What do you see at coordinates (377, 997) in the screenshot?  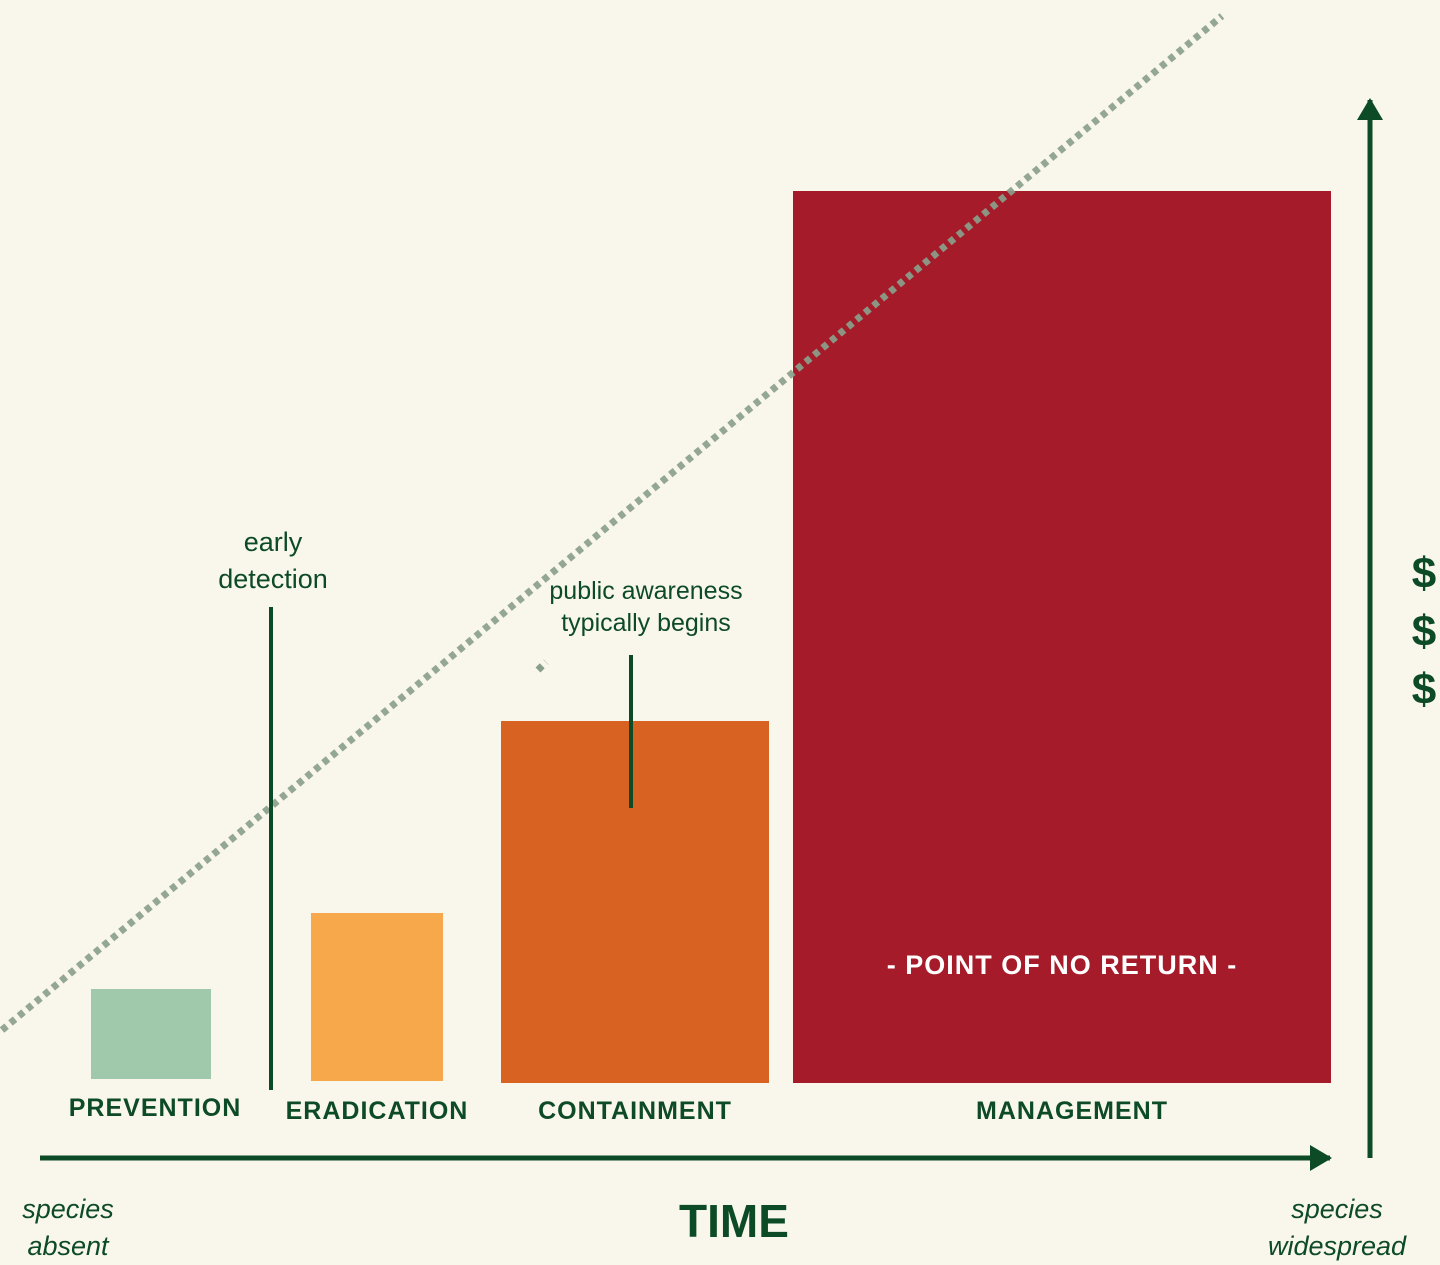 I see `eradication-box` at bounding box center [377, 997].